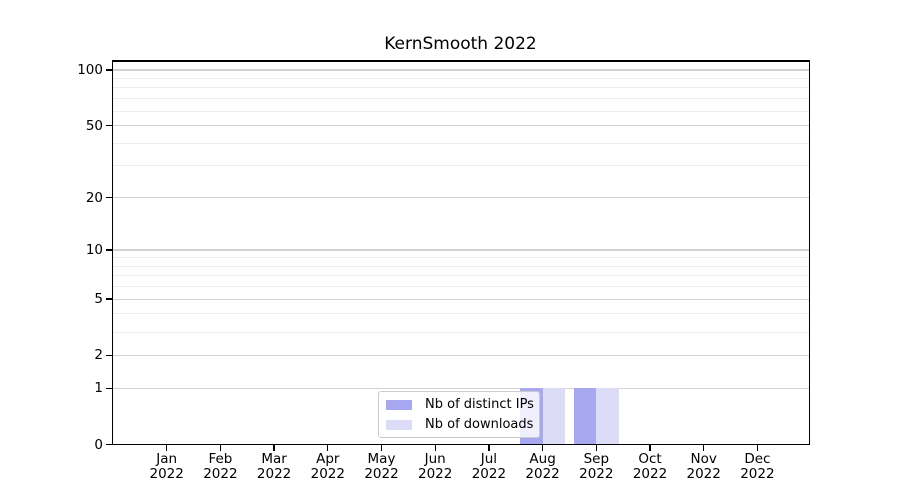 This screenshot has height=500, width=900. What do you see at coordinates (607, 416) in the screenshot?
I see `bar-sep-downloads` at bounding box center [607, 416].